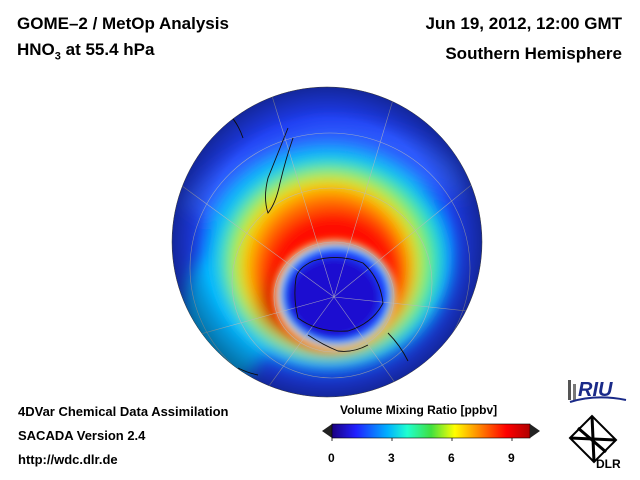  What do you see at coordinates (123, 23) in the screenshot?
I see `title-line1: GOME–2 / MetOp Analysis` at bounding box center [123, 23].